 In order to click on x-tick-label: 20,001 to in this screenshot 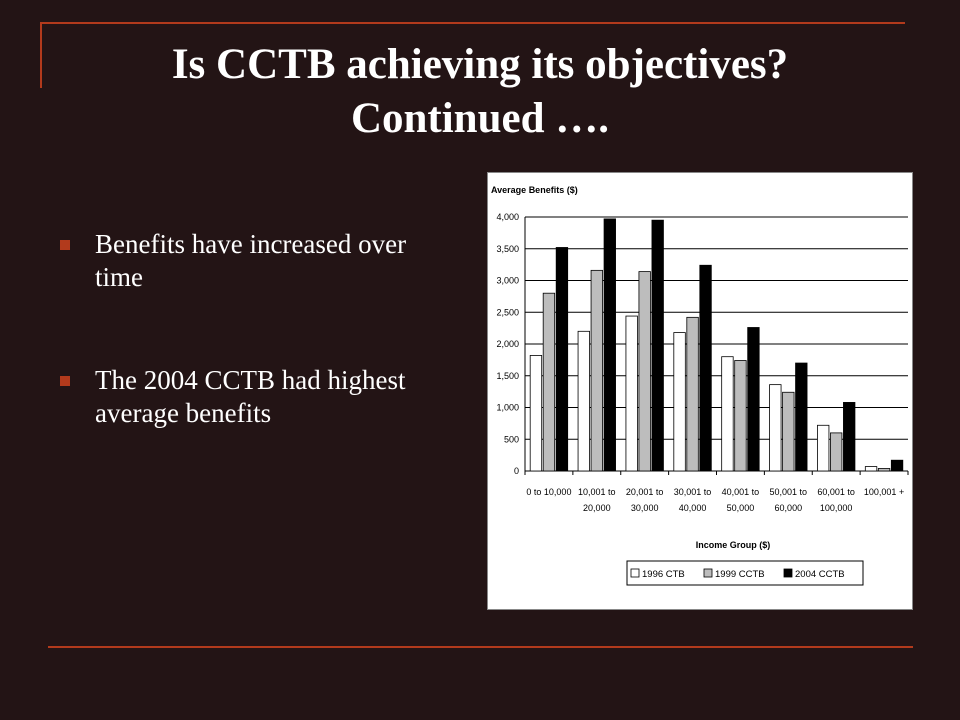, I will do `click(645, 492)`.